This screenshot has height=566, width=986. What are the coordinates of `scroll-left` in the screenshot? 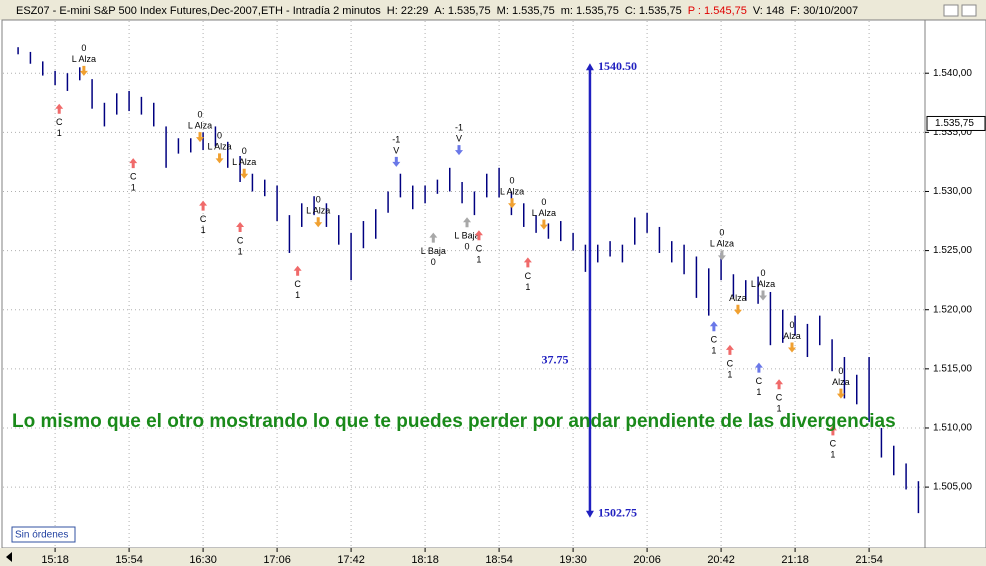 It's located at (9, 557).